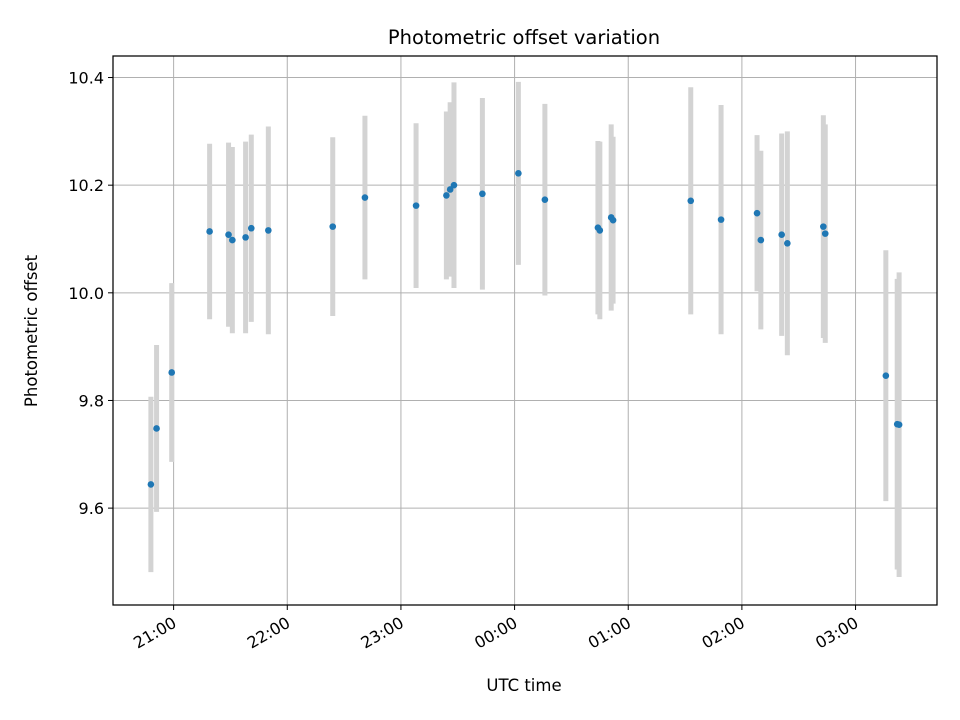 This screenshot has height=720, width=960. What do you see at coordinates (523, 685) in the screenshot?
I see `x-axis-title: UTC time` at bounding box center [523, 685].